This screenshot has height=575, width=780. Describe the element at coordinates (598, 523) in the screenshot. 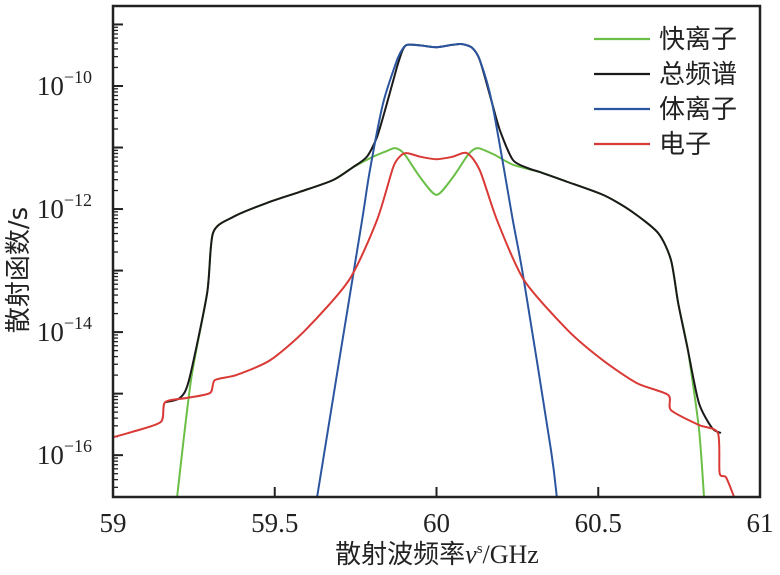

I see `x-tick-label: 60.5` at that location.